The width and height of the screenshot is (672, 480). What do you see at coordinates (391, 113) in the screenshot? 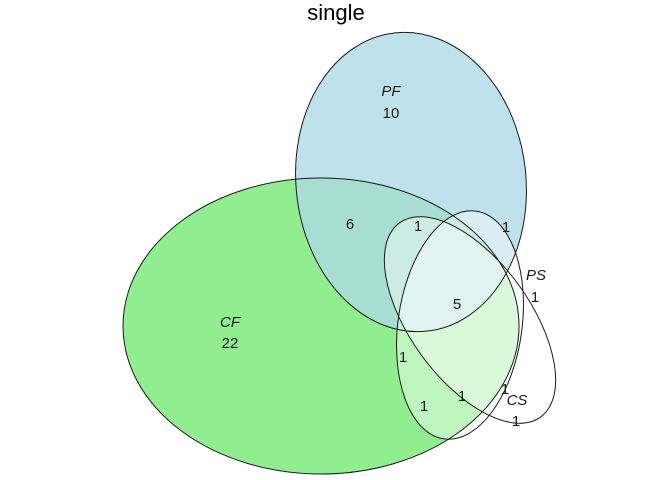
I see `set-pf-only-count: 10` at bounding box center [391, 113].